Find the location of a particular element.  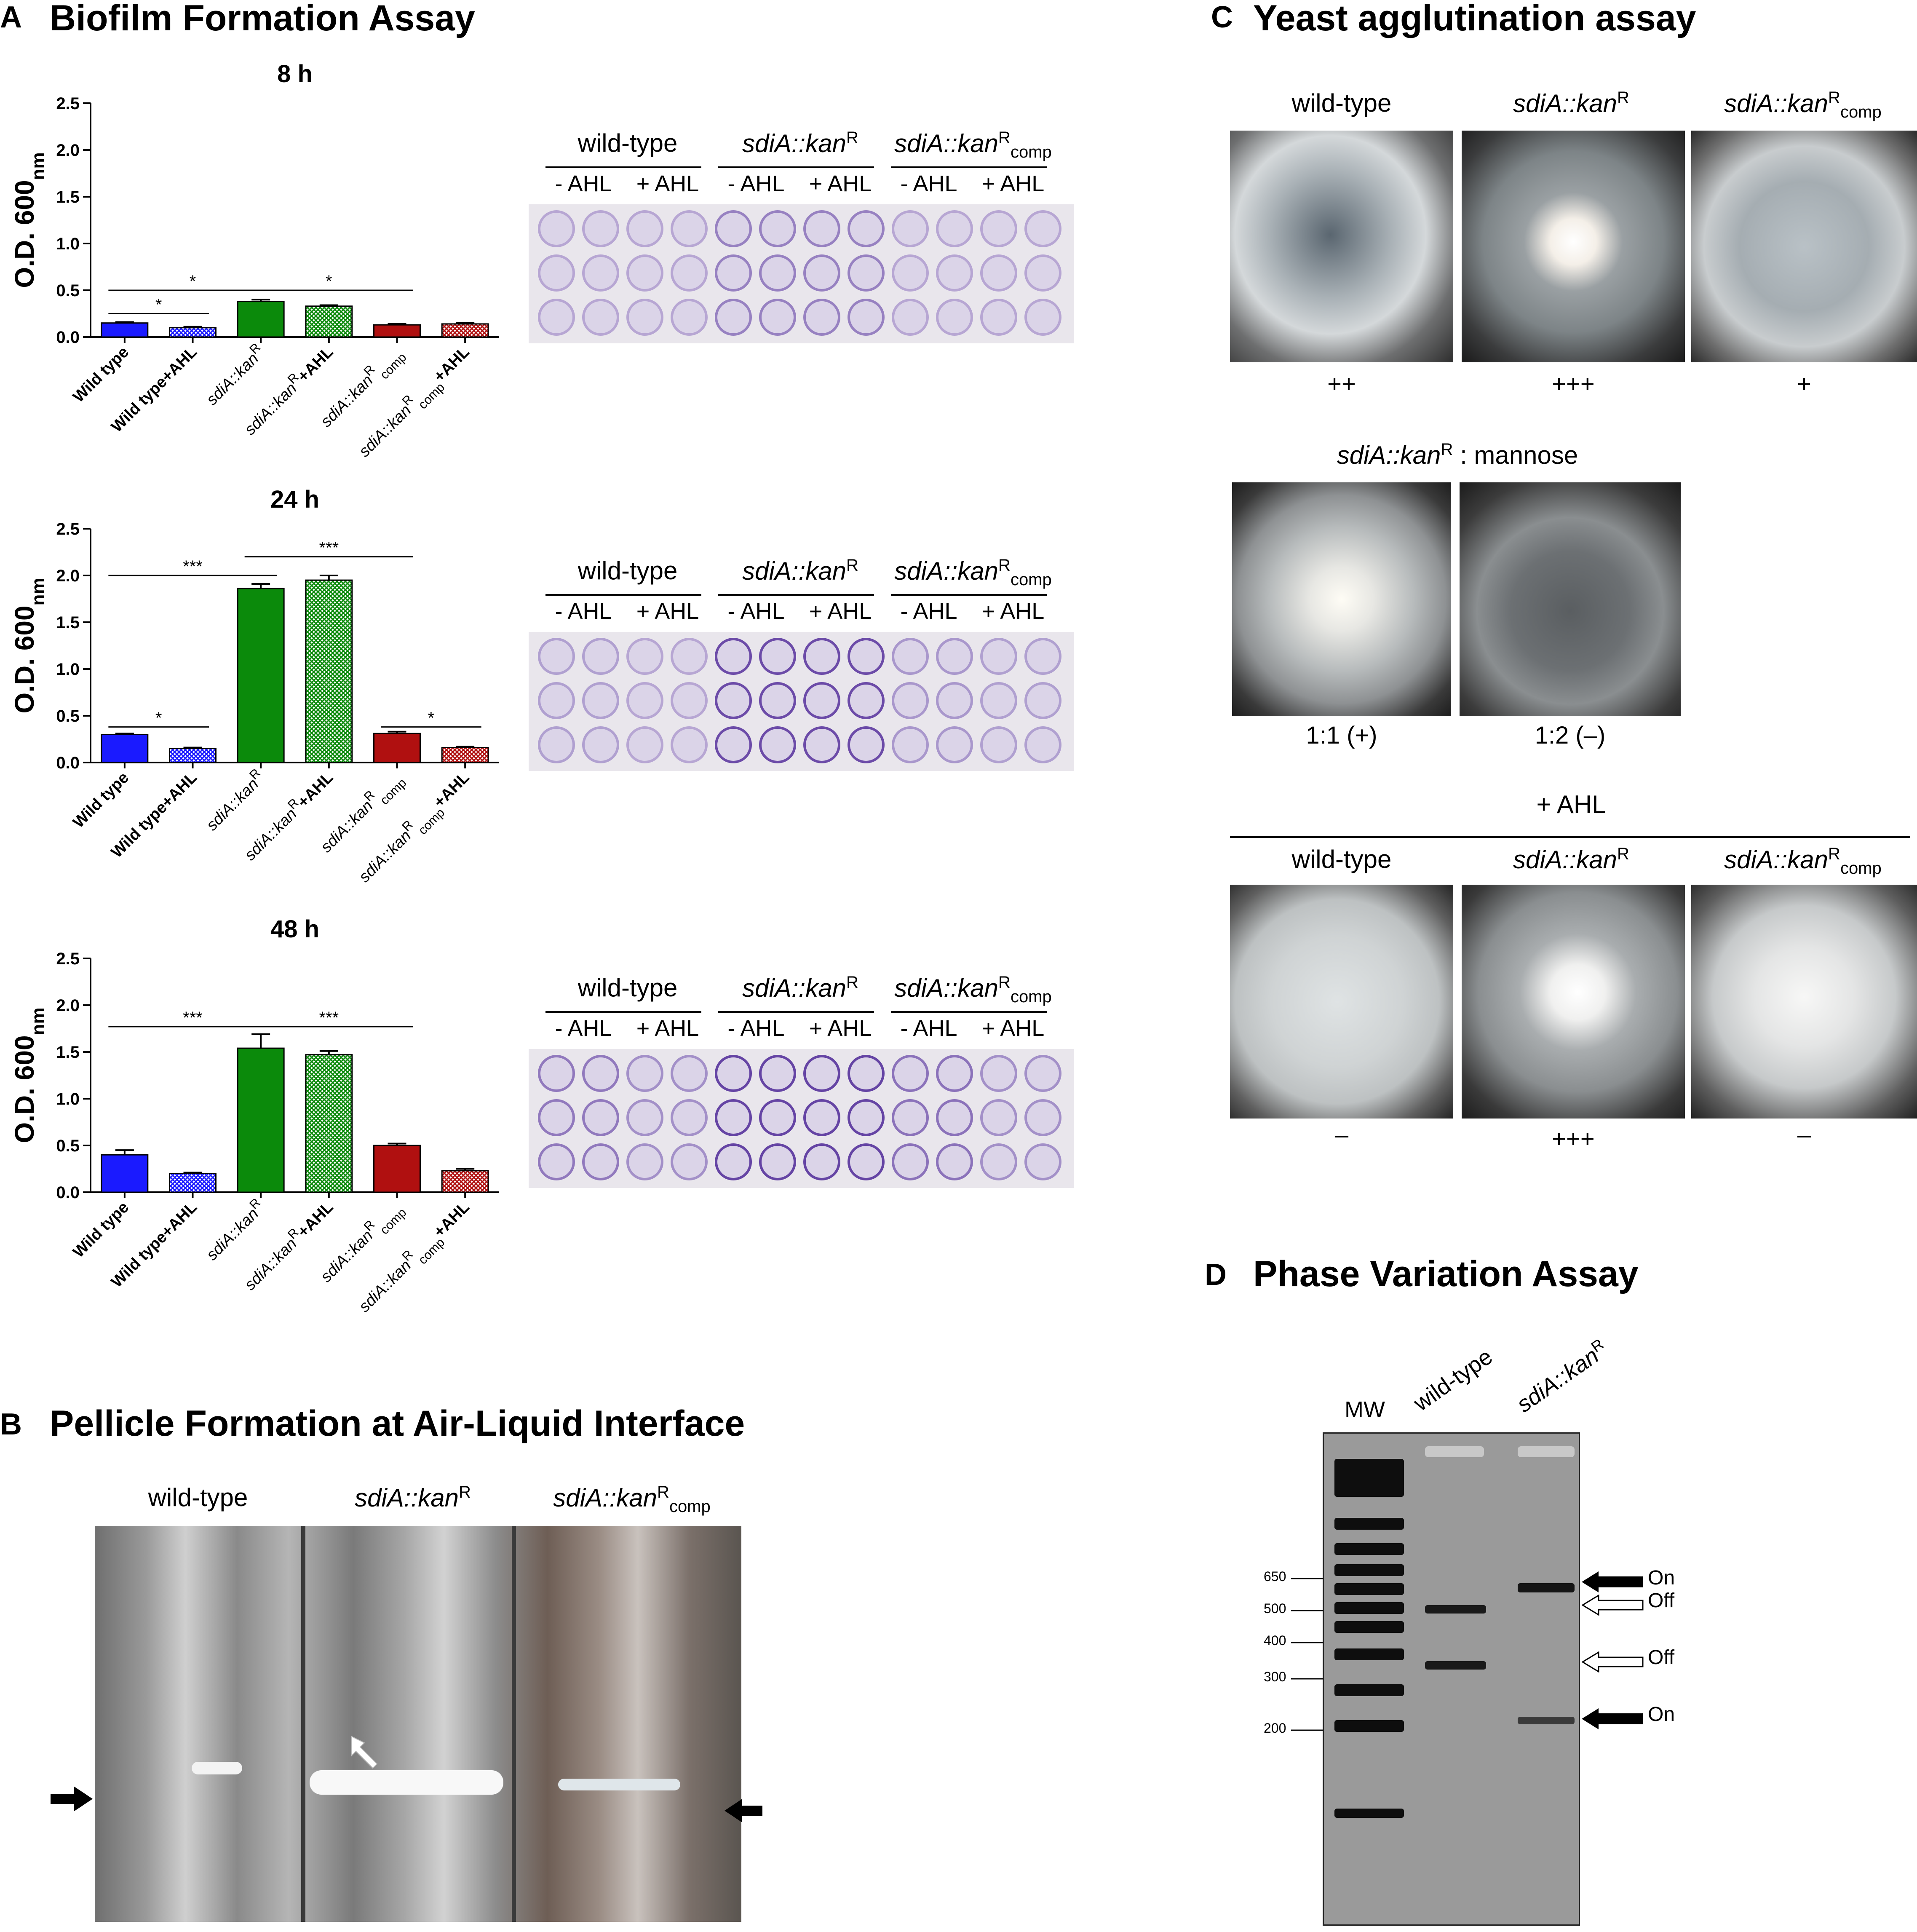

ahl-score-comp: – is located at coordinates (1804, 1134).